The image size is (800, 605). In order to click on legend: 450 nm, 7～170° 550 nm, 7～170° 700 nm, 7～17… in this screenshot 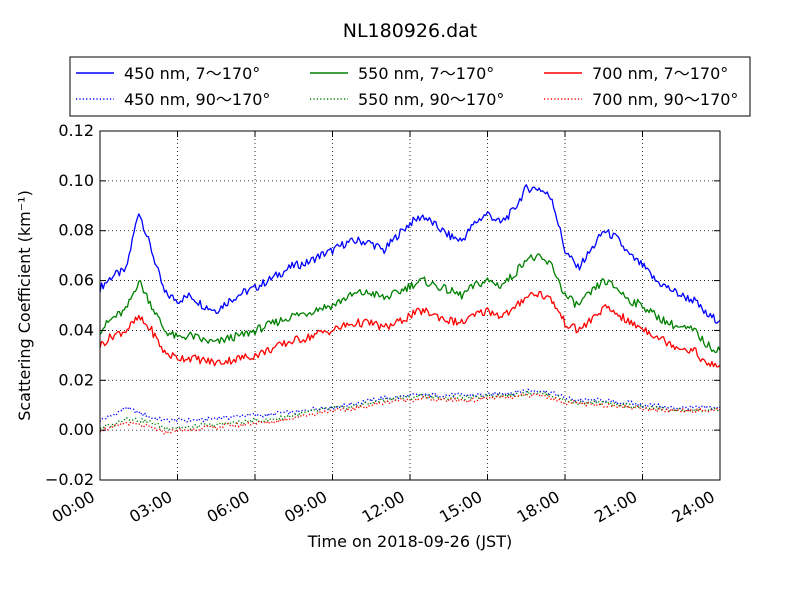, I will do `click(410, 86)`.